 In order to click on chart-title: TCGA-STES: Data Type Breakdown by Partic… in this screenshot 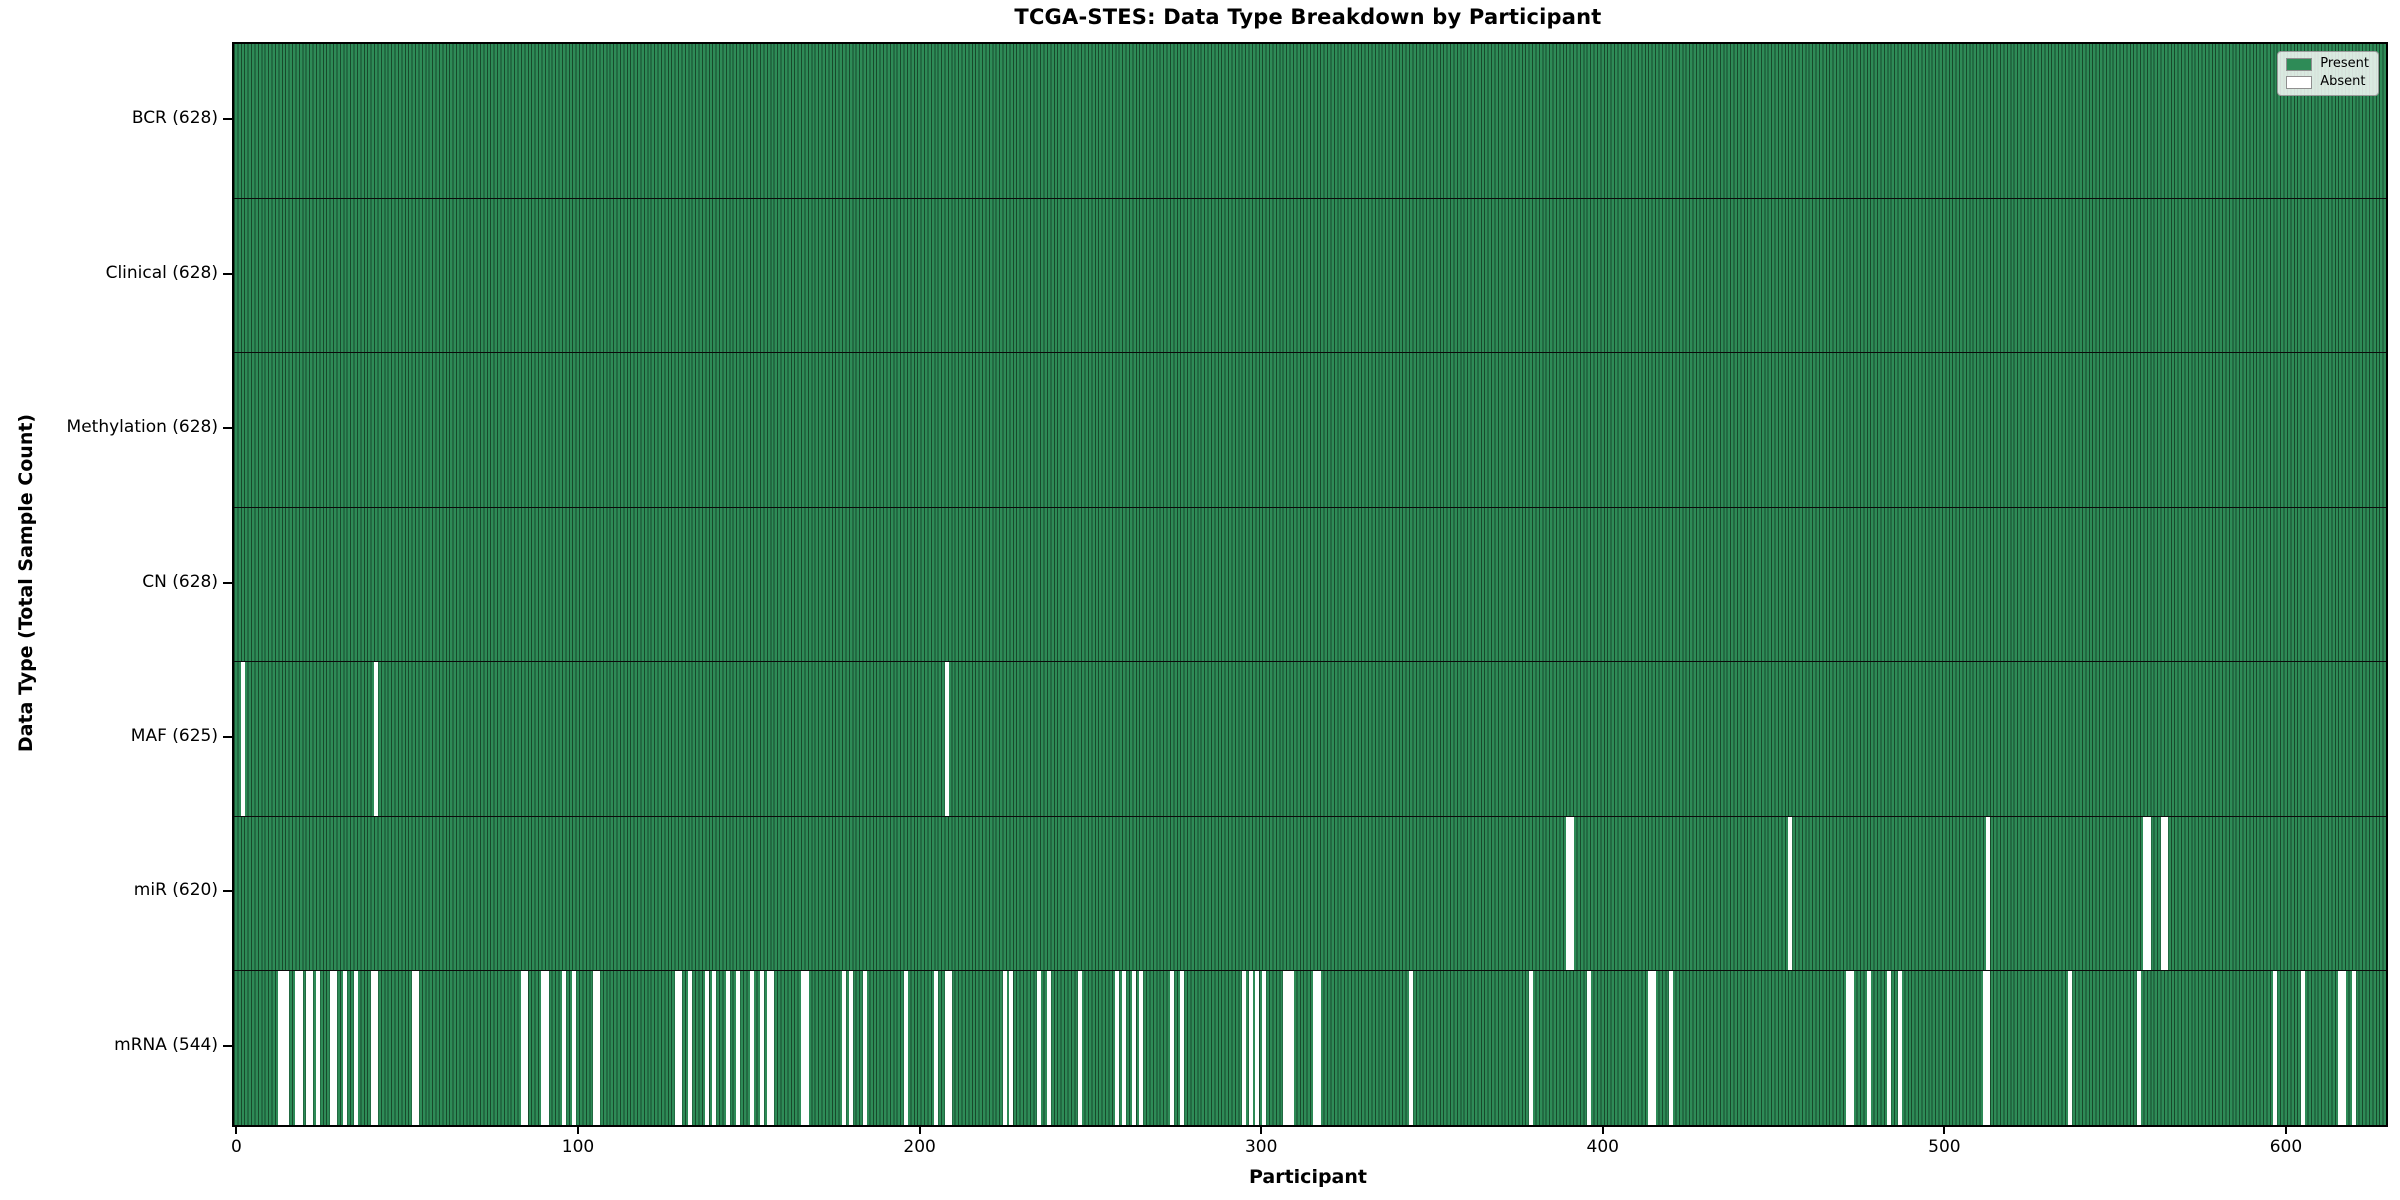, I will do `click(1308, 17)`.